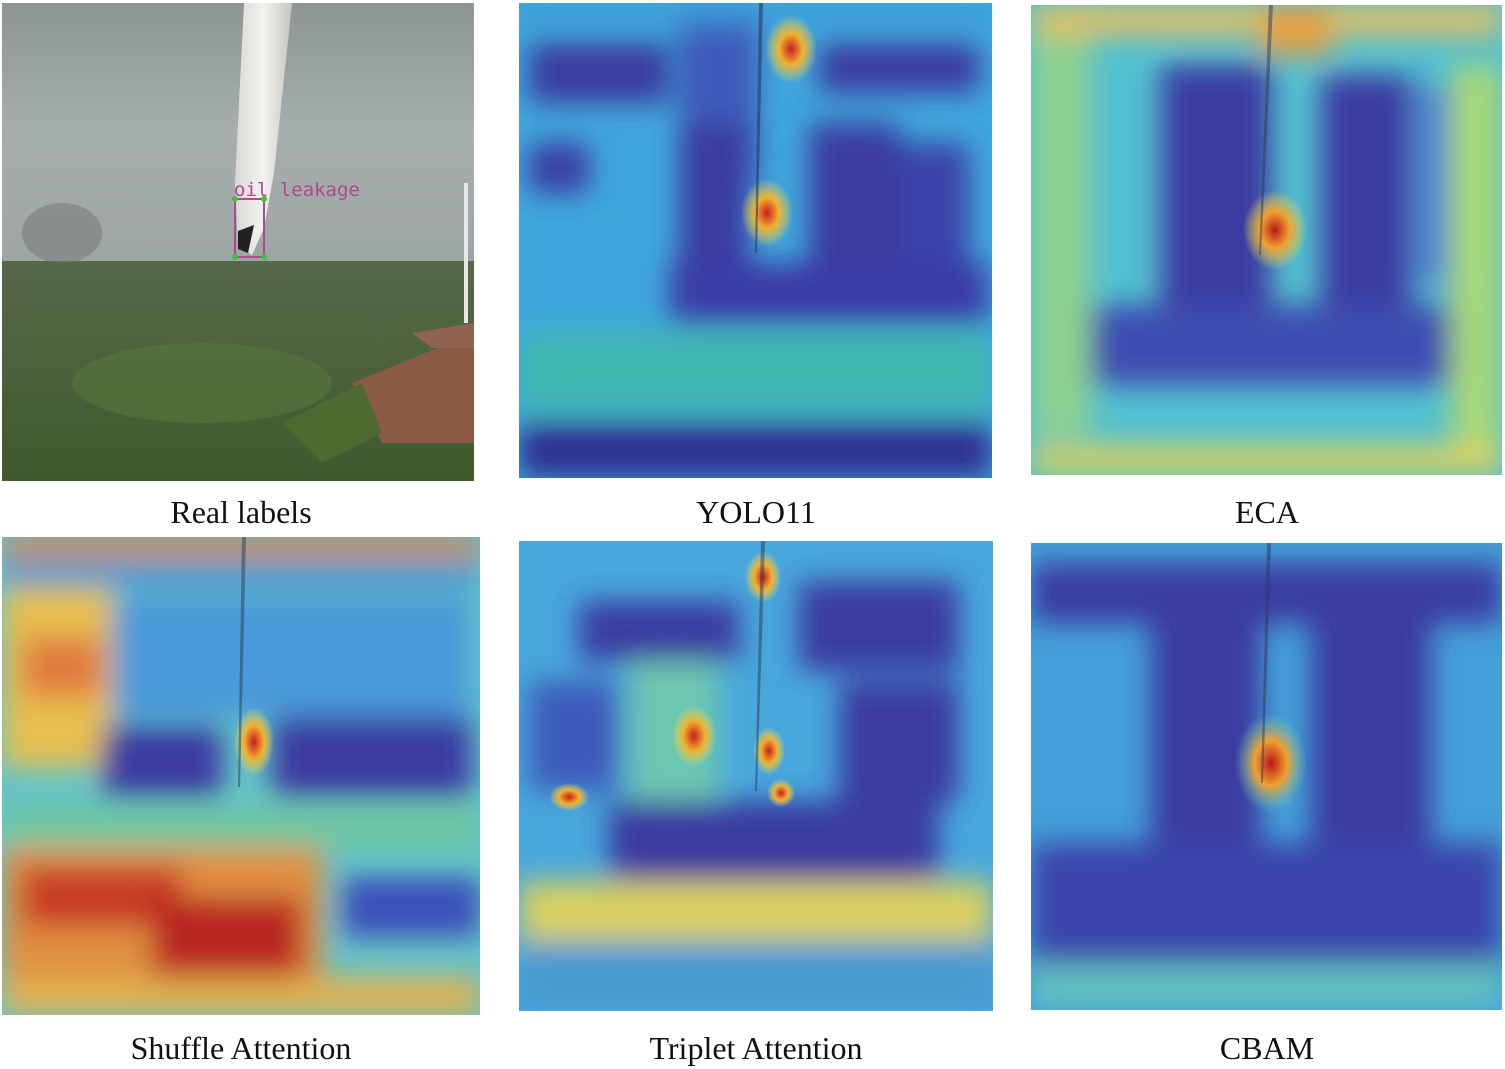 Image resolution: width=1505 pixels, height=1069 pixels. I want to click on eca-heatmap, so click(1266, 240).